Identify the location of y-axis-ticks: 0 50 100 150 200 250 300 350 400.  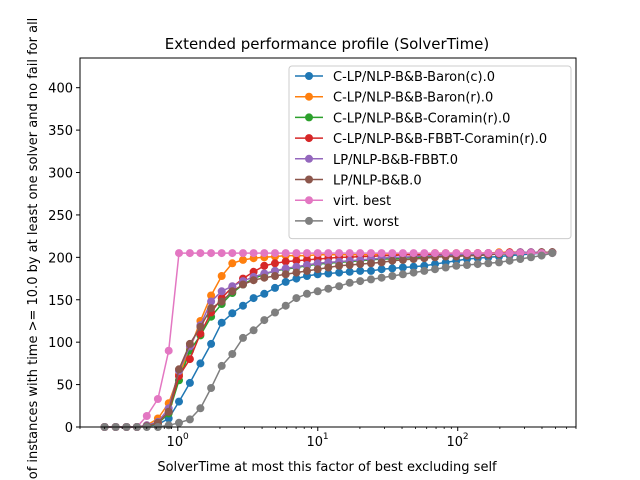
(64, 259).